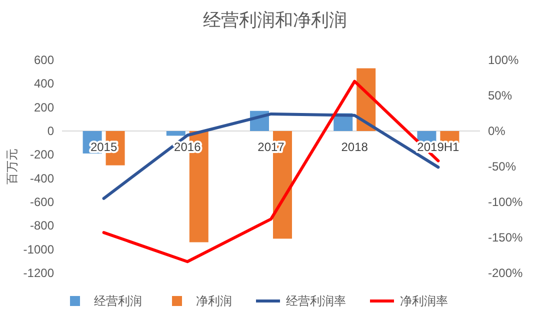  What do you see at coordinates (42, 202) in the screenshot?
I see `y-tick-label: -600` at bounding box center [42, 202].